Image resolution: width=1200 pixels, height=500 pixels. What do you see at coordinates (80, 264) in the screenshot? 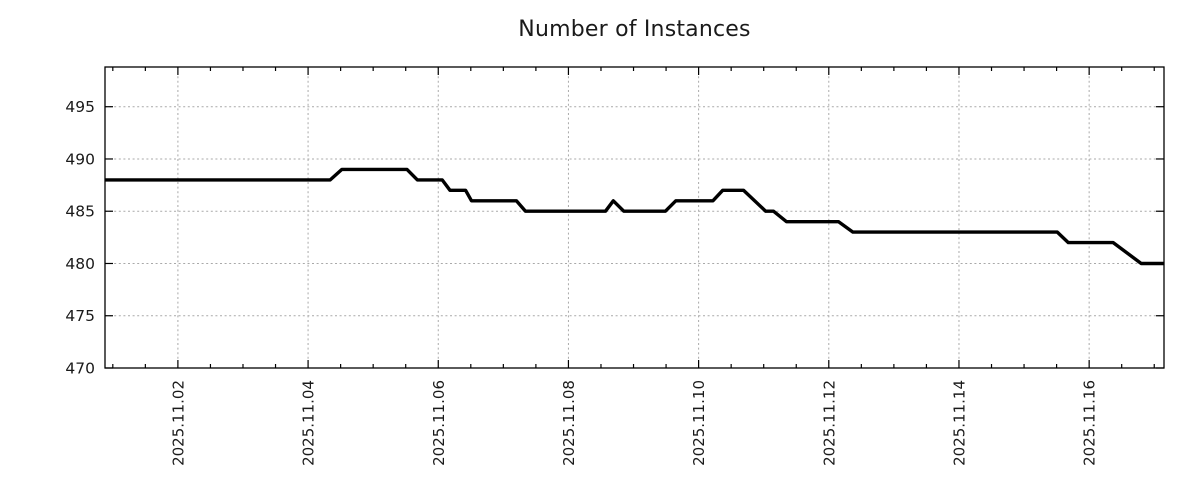
I see `y-tick-label: 480` at bounding box center [80, 264].